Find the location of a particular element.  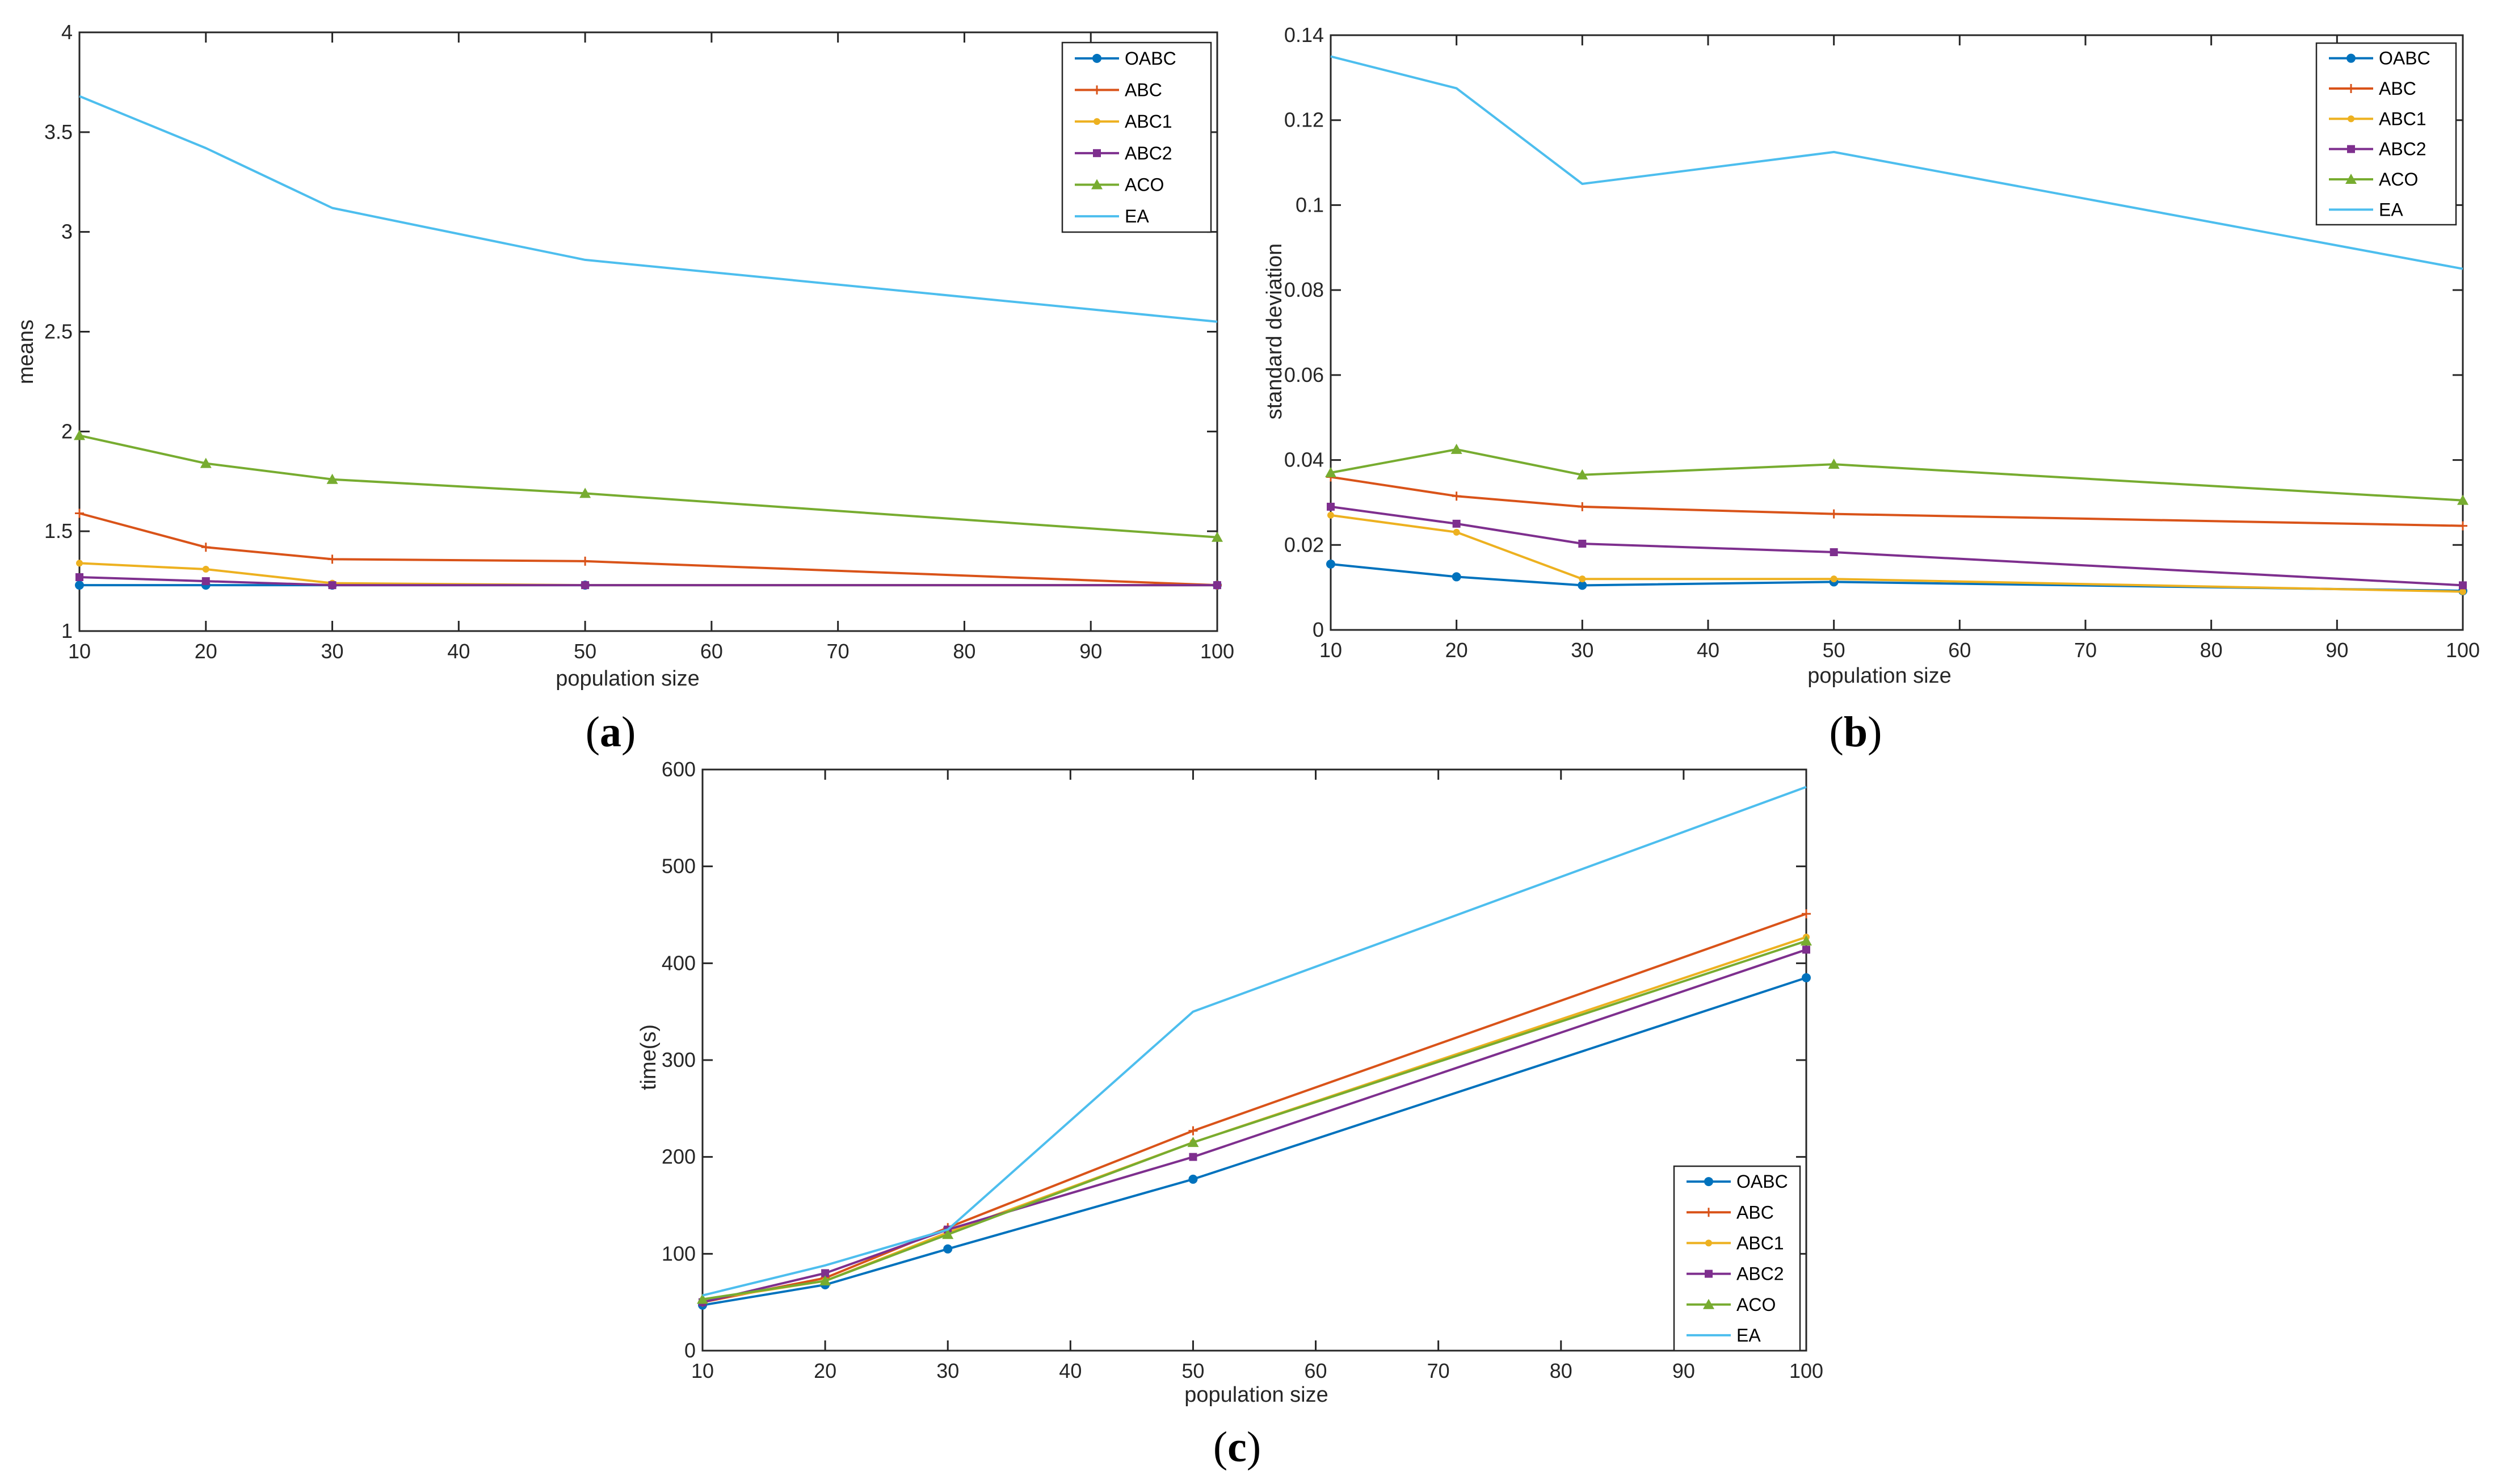

legend-label: ABC1 is located at coordinates (2403, 119).